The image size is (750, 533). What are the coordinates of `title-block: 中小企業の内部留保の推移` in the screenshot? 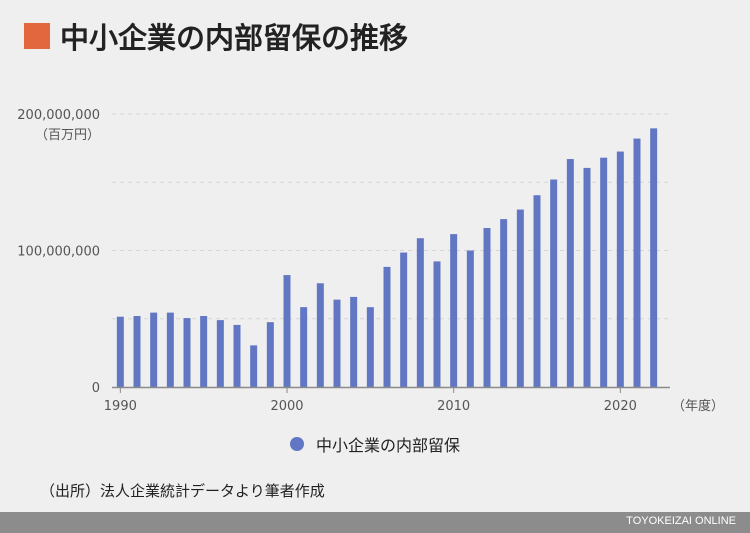 It's located at (216, 36).